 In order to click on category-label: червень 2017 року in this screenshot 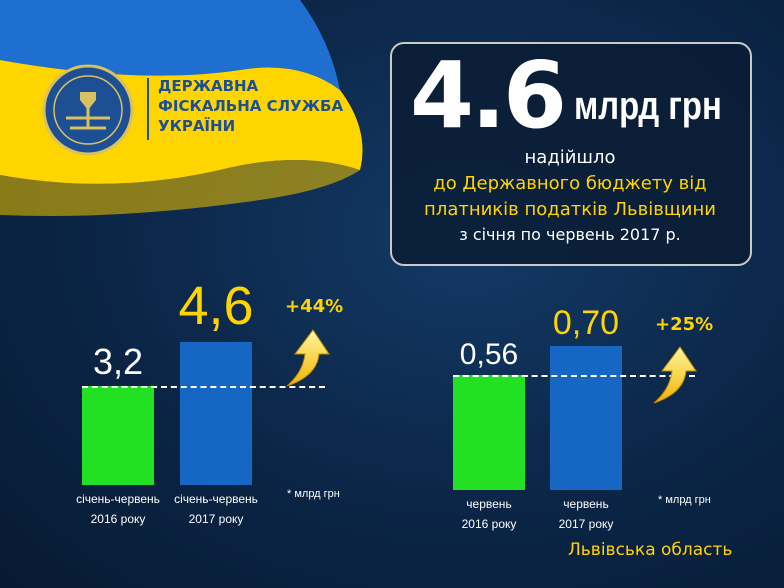, I will do `click(586, 514)`.